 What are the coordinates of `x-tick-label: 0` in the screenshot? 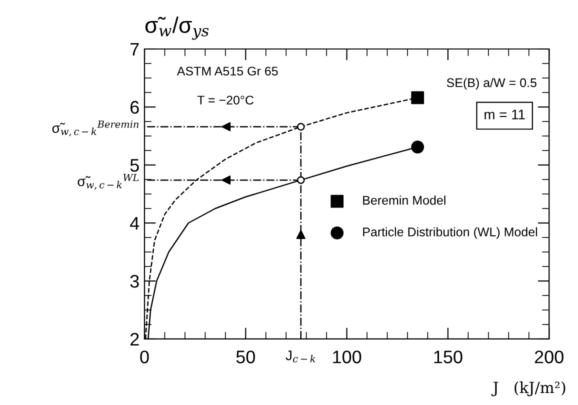 It's located at (144, 357).